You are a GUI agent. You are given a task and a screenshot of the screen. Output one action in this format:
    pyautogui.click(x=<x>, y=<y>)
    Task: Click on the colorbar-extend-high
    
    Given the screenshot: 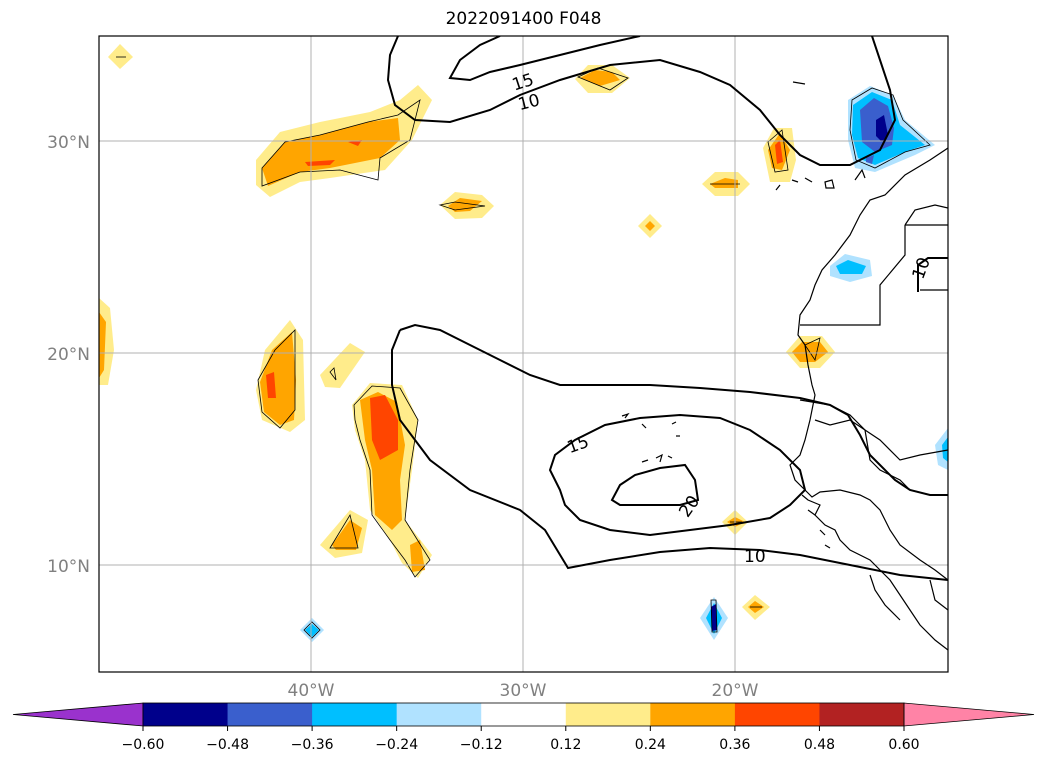 What is the action you would take?
    pyautogui.click(x=969, y=714)
    